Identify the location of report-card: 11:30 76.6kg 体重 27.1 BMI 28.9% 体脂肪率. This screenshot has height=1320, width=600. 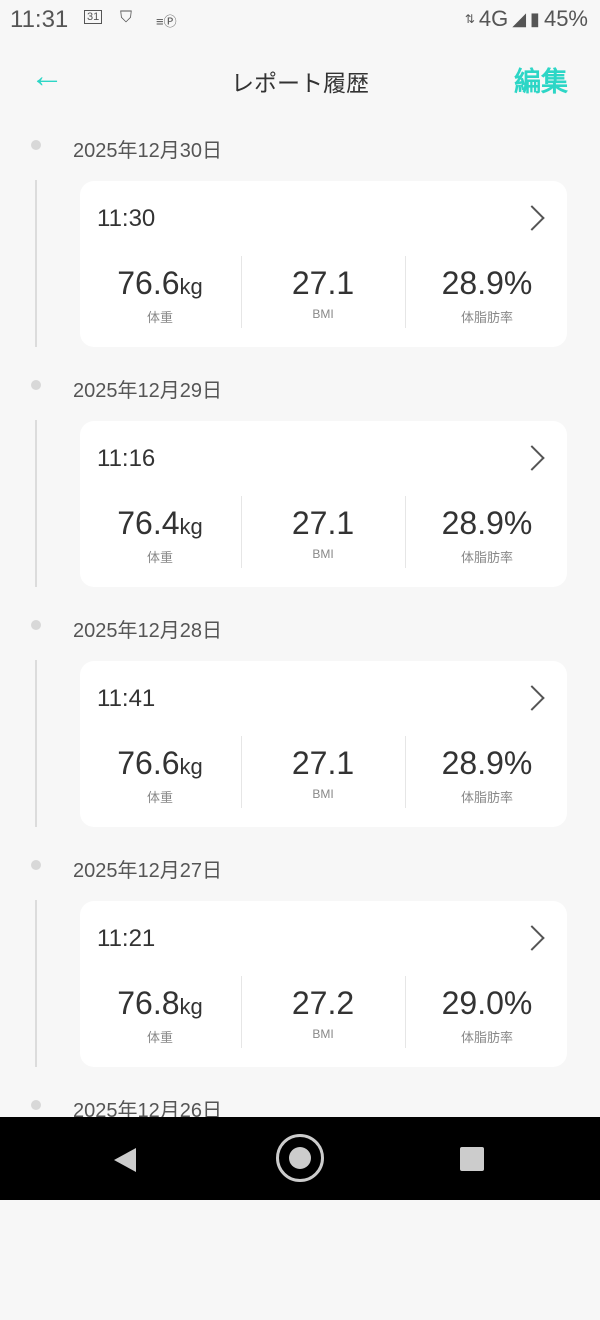
(323, 264).